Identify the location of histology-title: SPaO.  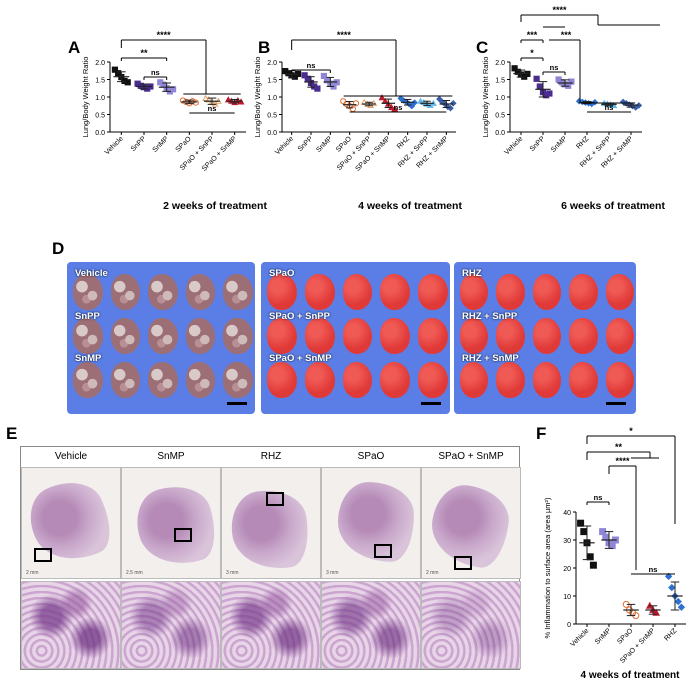
(371, 456).